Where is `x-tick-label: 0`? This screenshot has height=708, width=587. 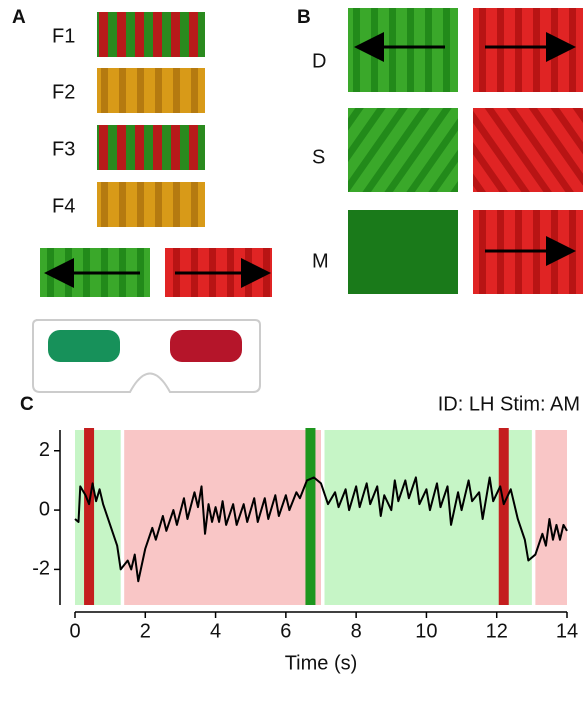 x-tick-label: 0 is located at coordinates (74, 631).